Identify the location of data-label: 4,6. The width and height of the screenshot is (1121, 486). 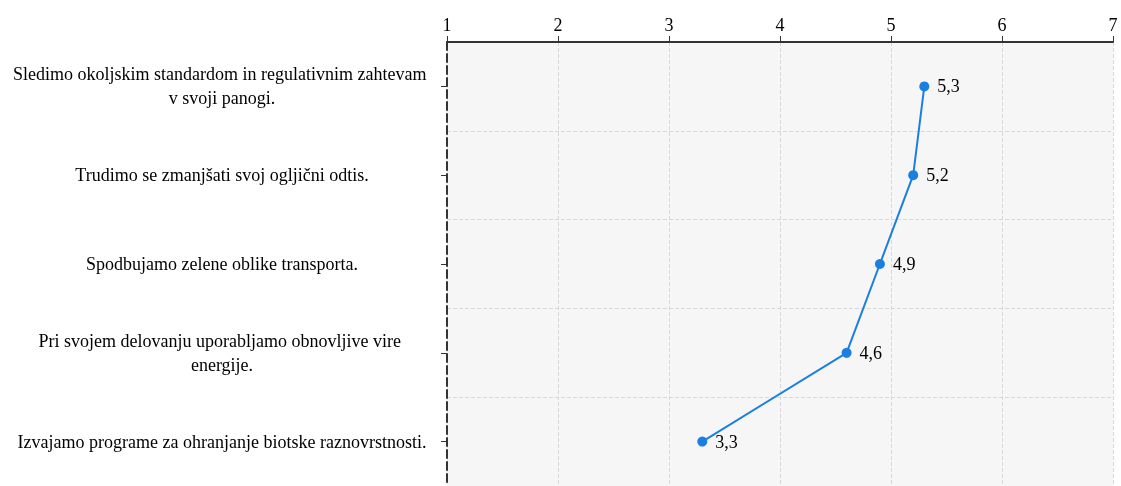
(871, 352).